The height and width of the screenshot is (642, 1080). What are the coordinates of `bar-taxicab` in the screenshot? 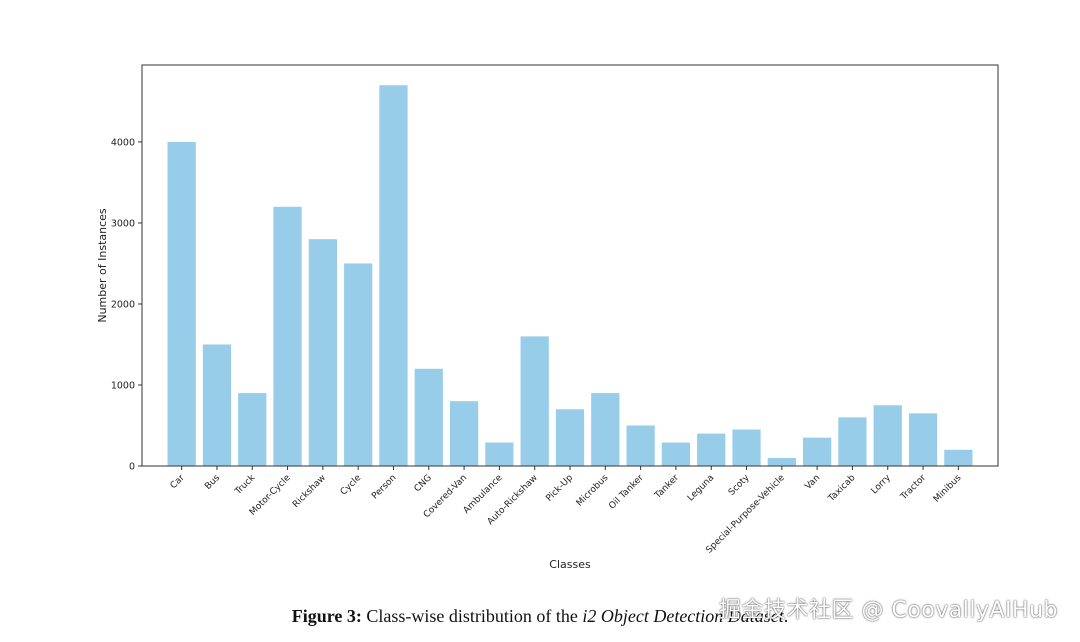 It's located at (852, 441).